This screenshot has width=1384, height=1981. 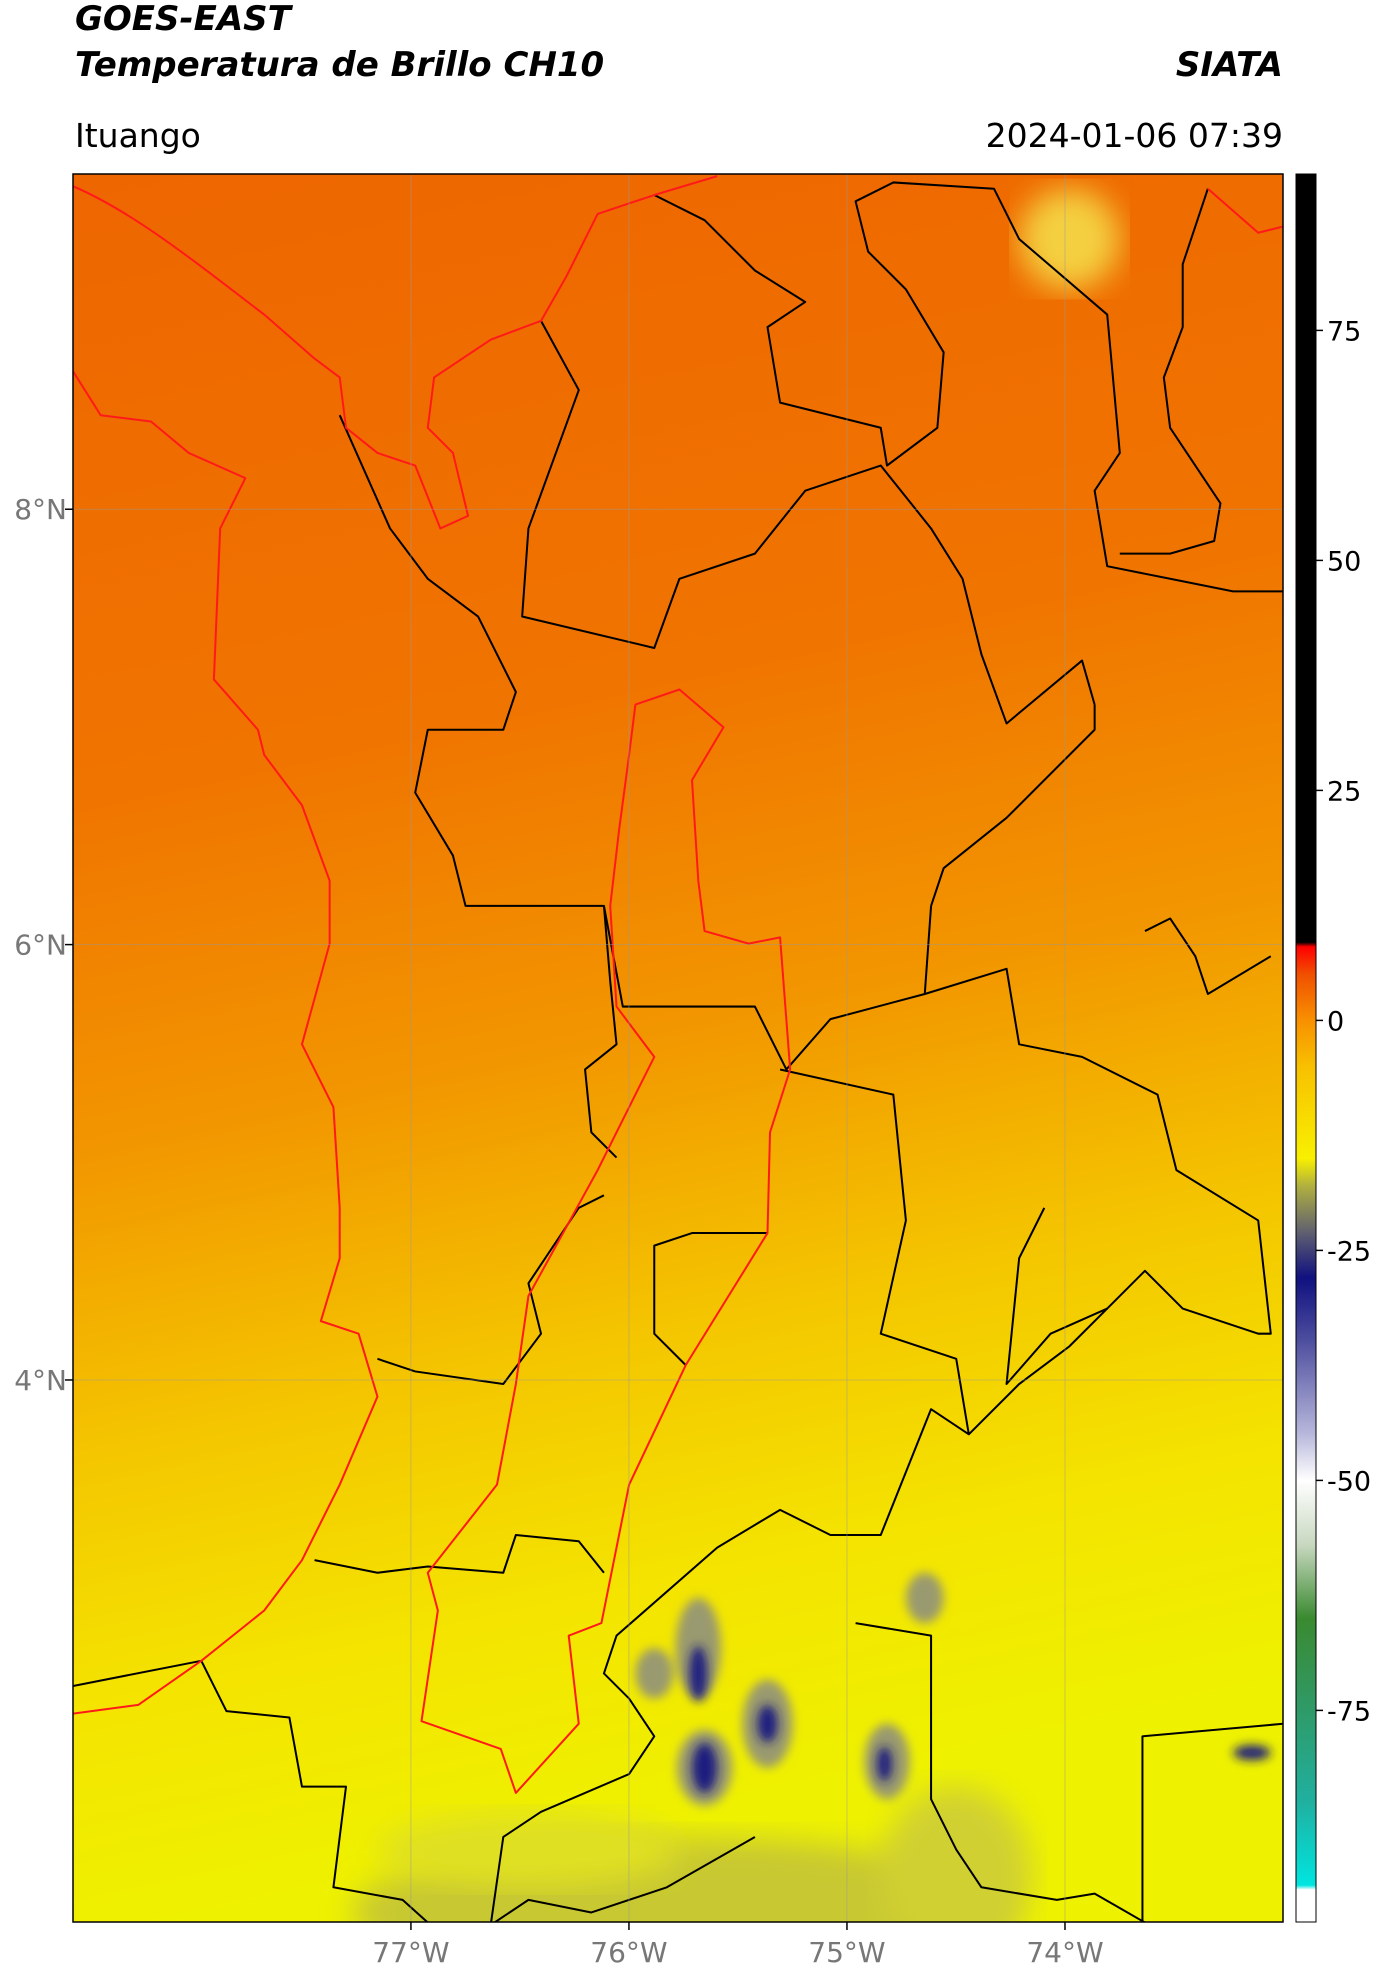 What do you see at coordinates (410, 1952) in the screenshot?
I see `x-tick-label: 77°W` at bounding box center [410, 1952].